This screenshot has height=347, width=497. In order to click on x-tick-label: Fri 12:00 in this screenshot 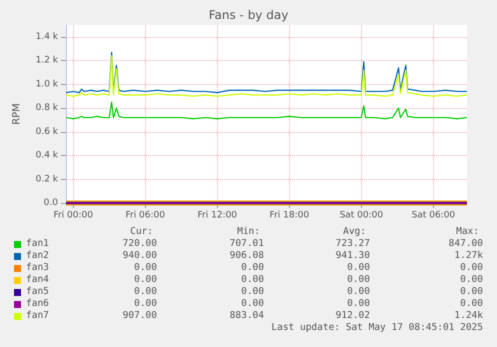, I will do `click(218, 215)`.